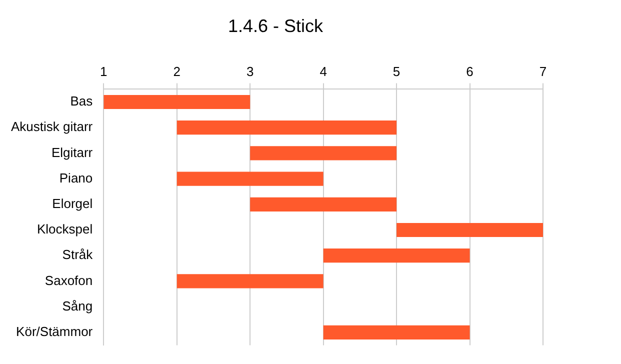 This screenshot has height=364, width=621. Describe the element at coordinates (543, 71) in the screenshot. I see `x-tick-label: 7` at that location.